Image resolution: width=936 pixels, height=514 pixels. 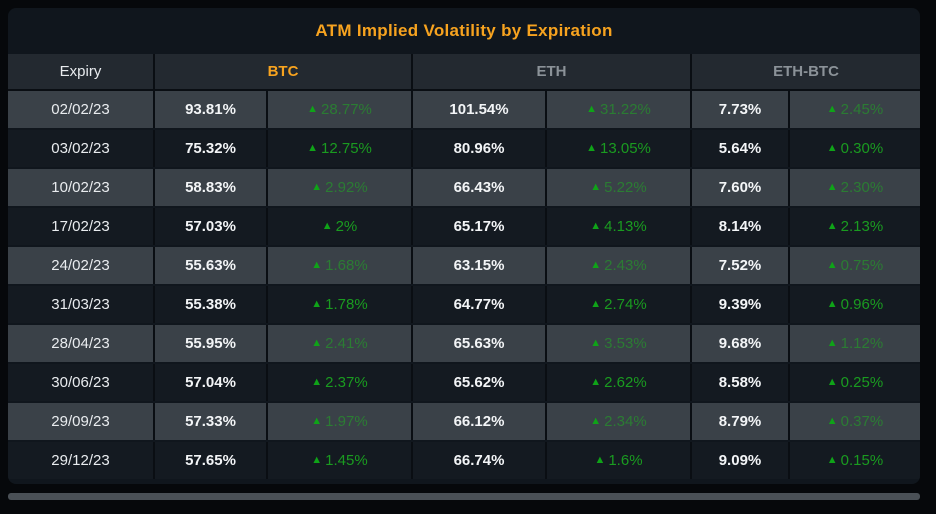 I want to click on eth-iv-cell: 65.62%, so click(x=480, y=382).